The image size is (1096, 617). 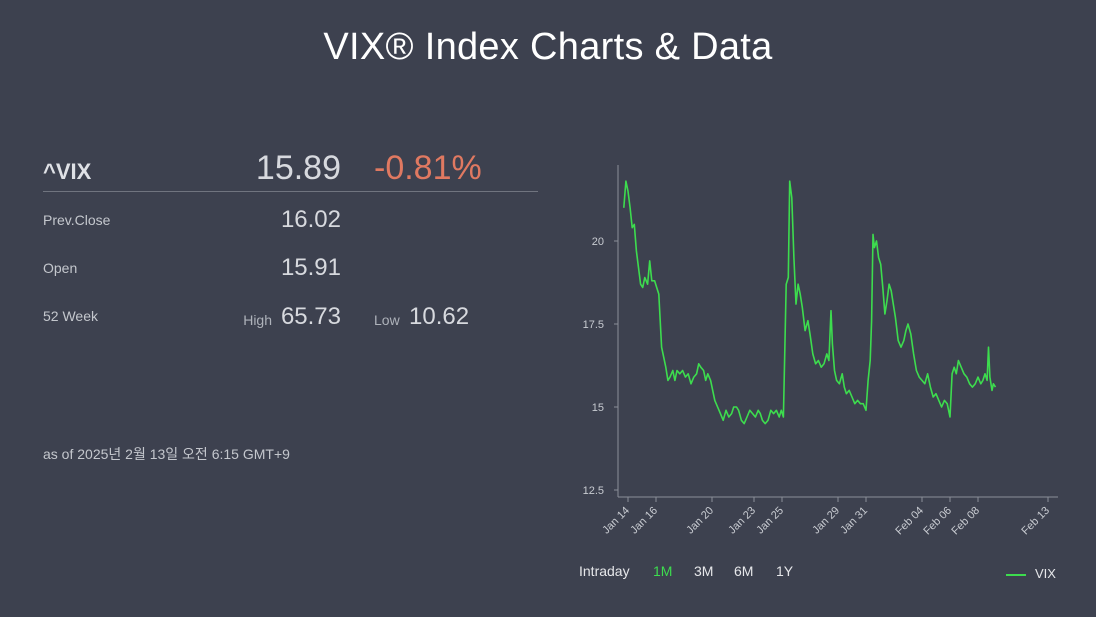 What do you see at coordinates (604, 571) in the screenshot?
I see `range-tab-intraday: Intraday` at bounding box center [604, 571].